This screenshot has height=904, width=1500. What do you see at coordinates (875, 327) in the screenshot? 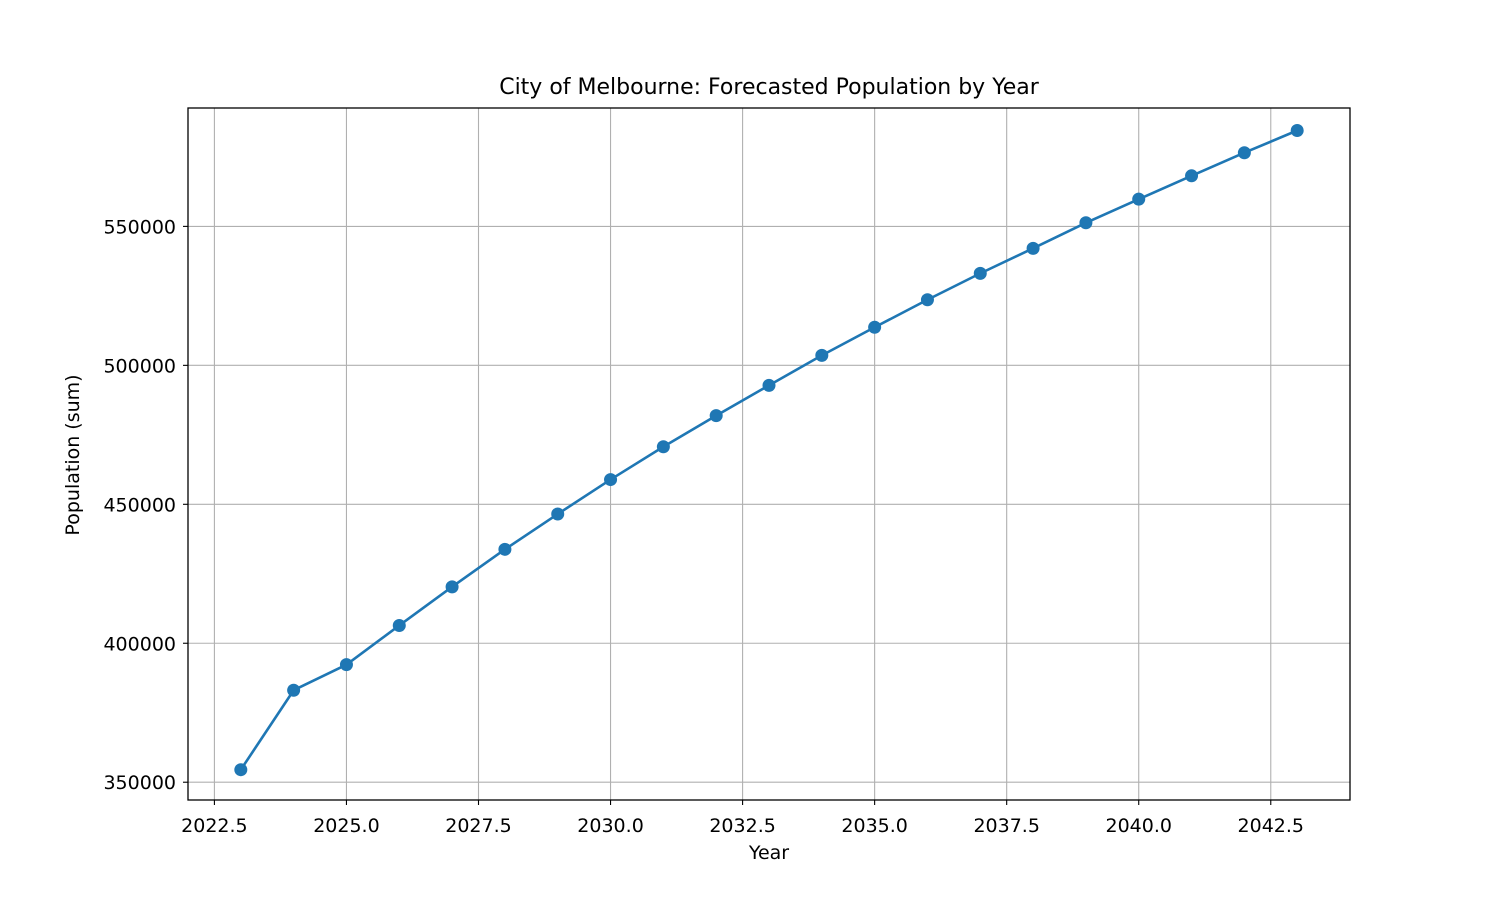
I see `data-point-2035` at bounding box center [875, 327].